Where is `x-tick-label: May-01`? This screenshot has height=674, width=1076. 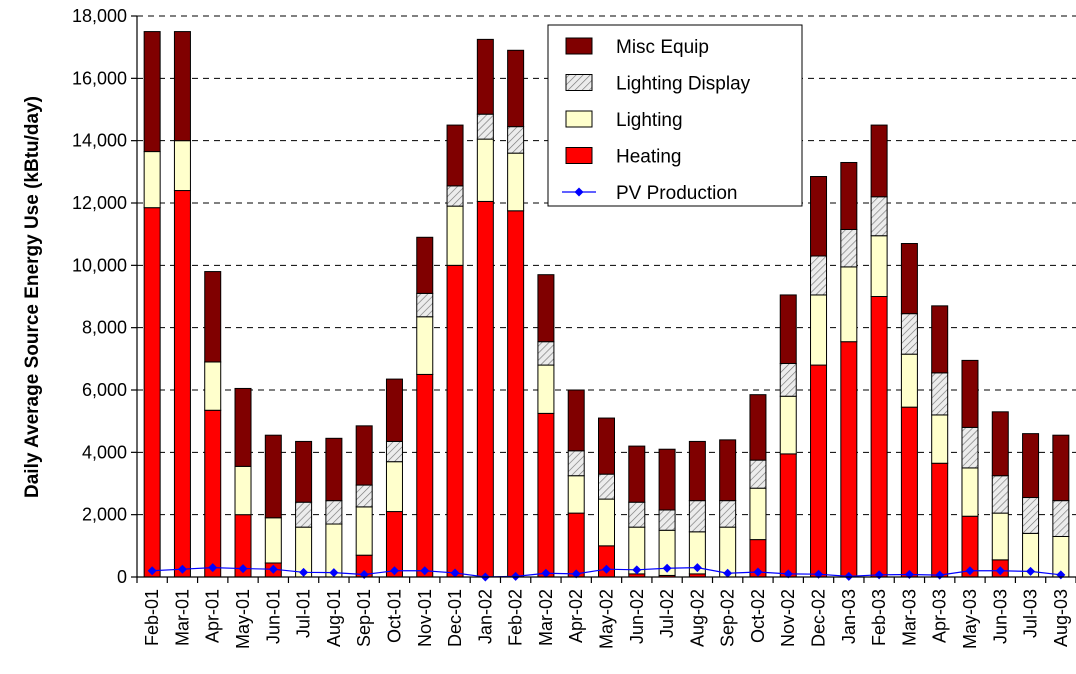
x-tick-label: May-01 is located at coordinates (243, 619).